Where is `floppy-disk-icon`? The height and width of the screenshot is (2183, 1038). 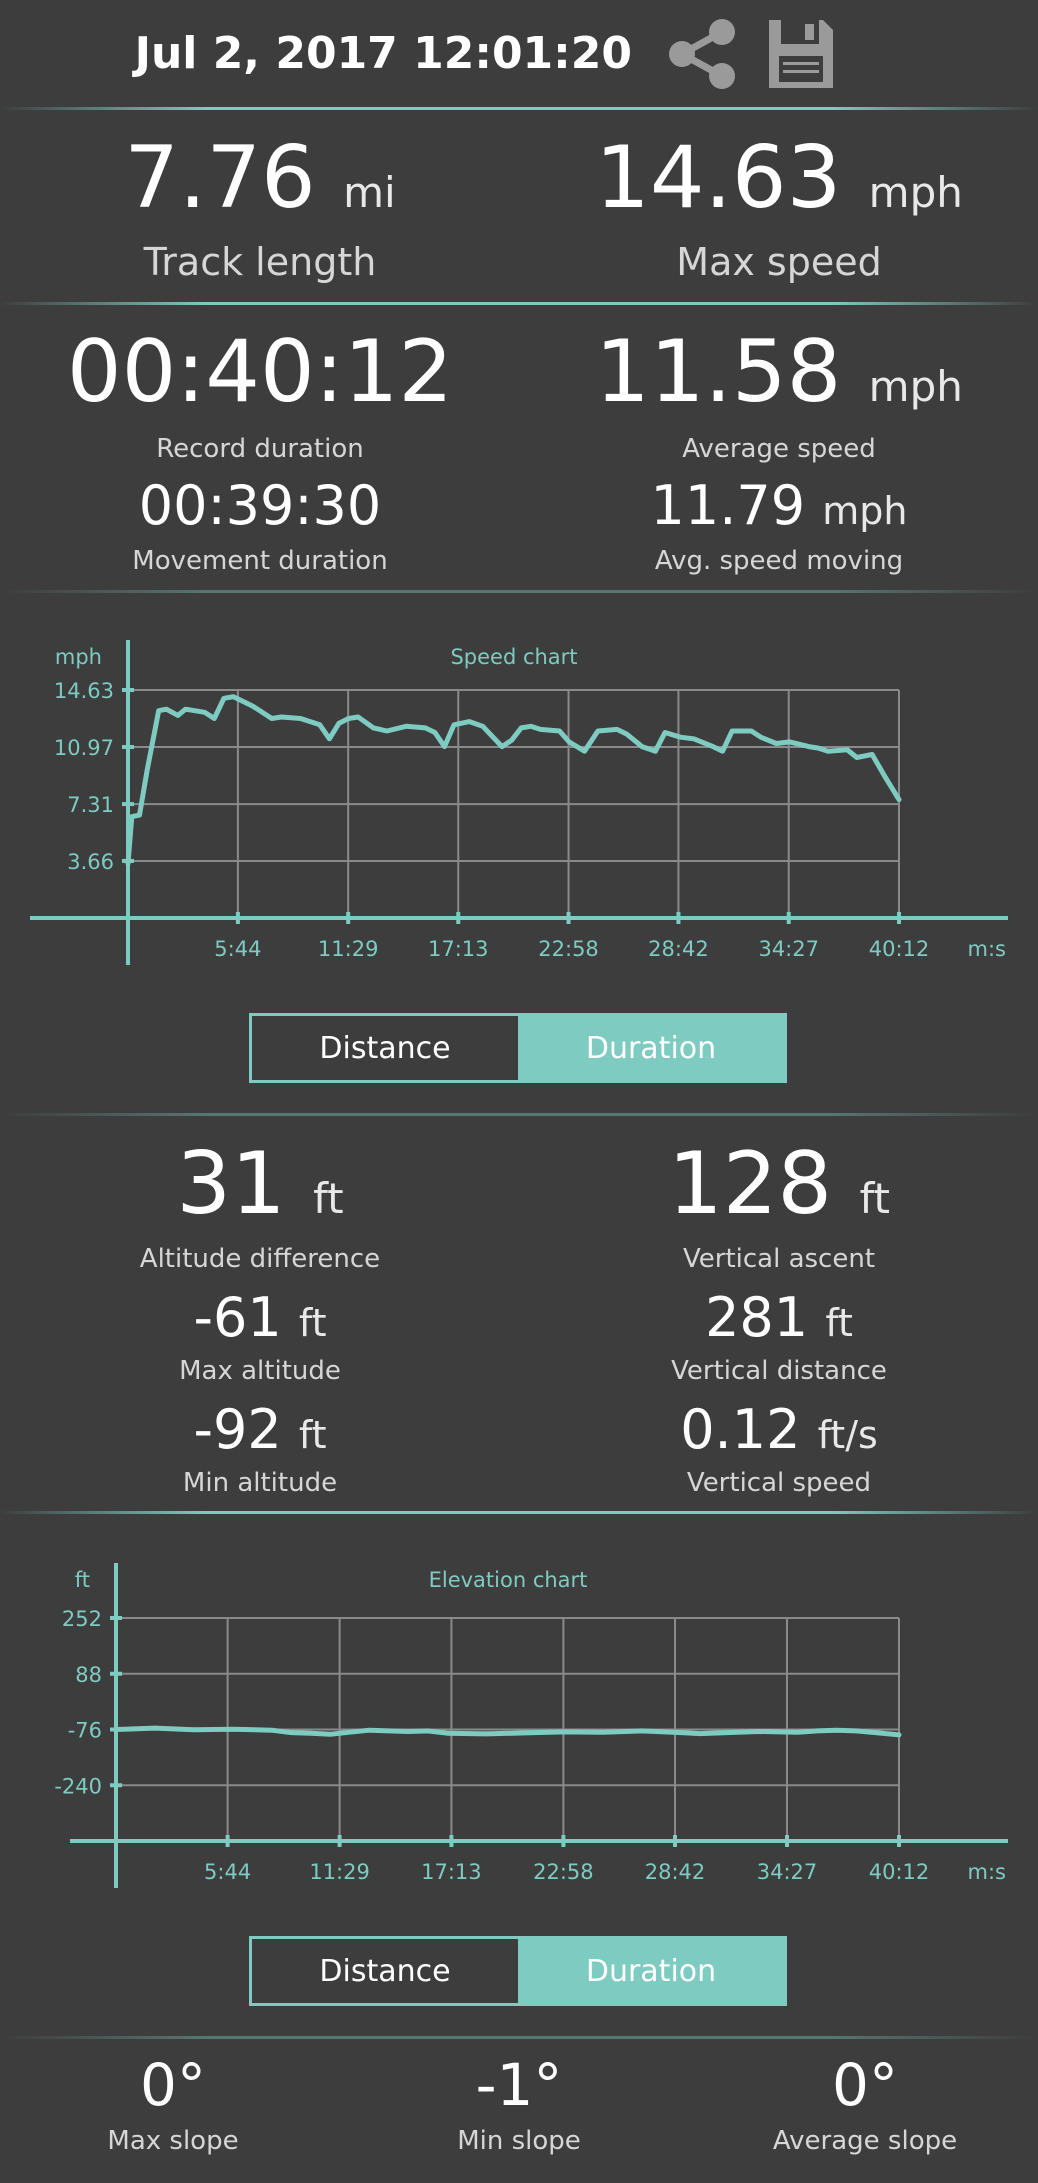
floppy-disk-icon is located at coordinates (801, 54).